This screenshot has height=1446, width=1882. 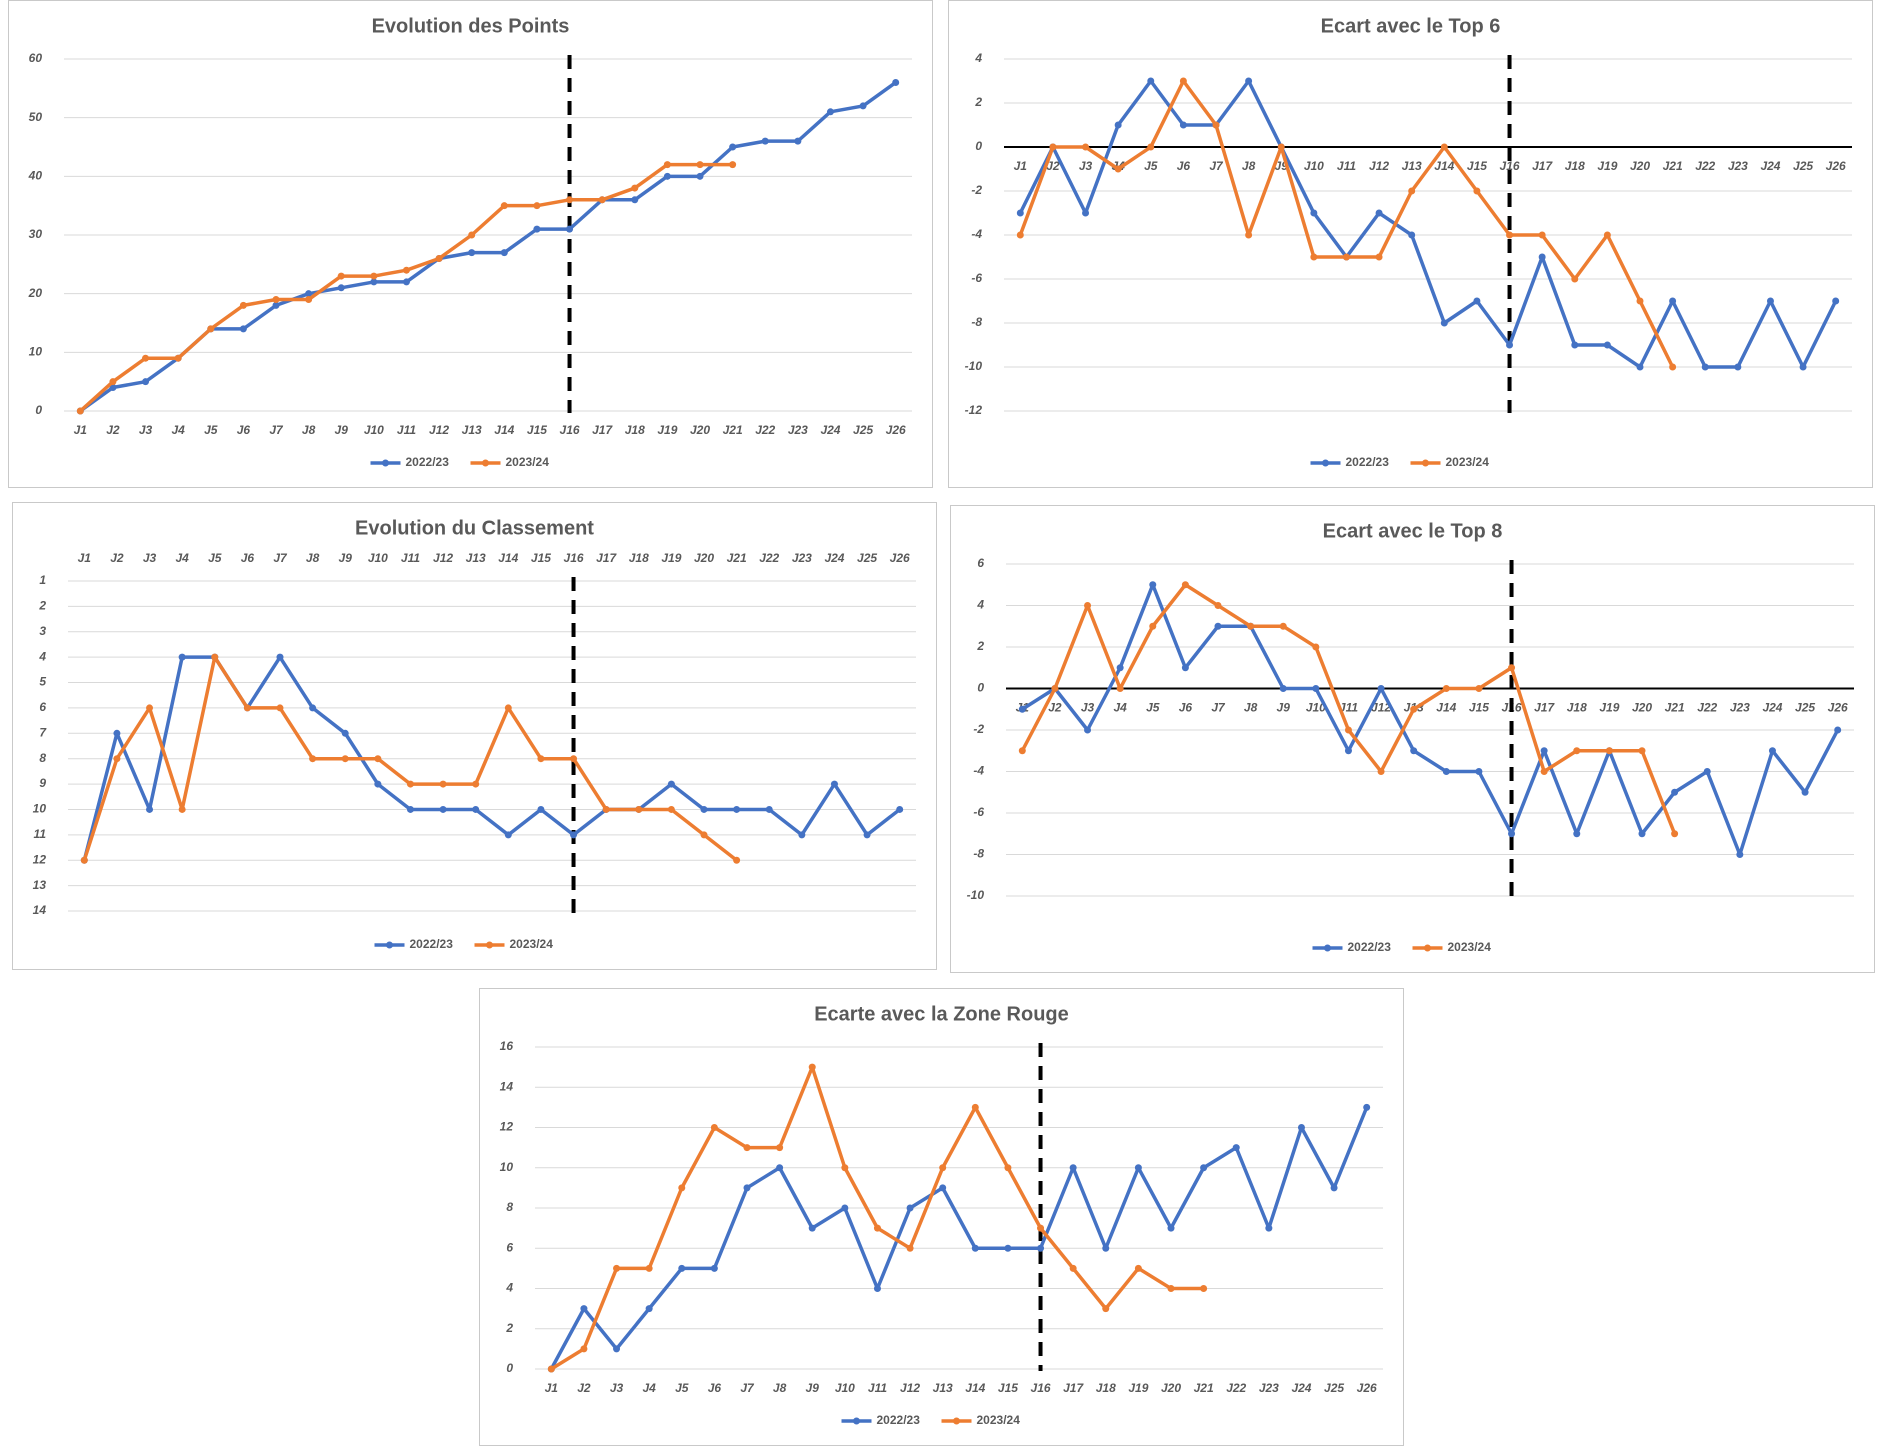 What do you see at coordinates (941, 1014) in the screenshot?
I see `chart-title: Ecarte avec la Zone Rouge` at bounding box center [941, 1014].